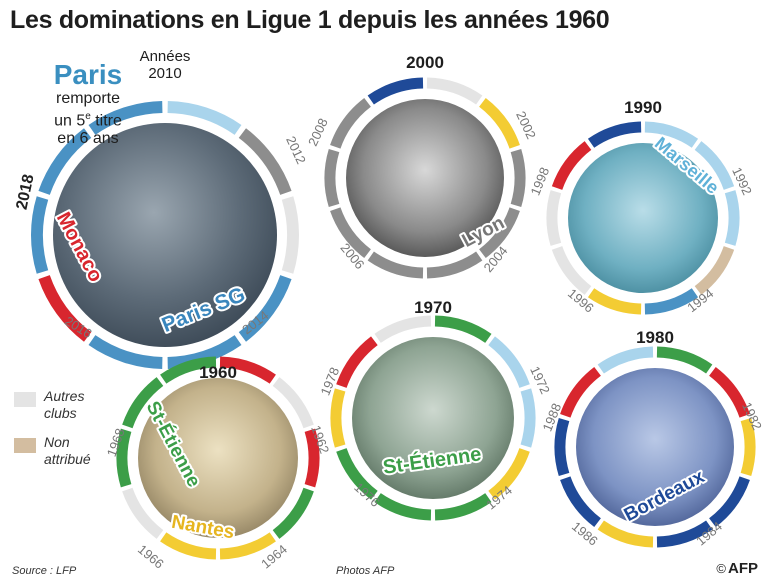  What do you see at coordinates (499, 498) in the screenshot?
I see `year-label-1974: 1974` at bounding box center [499, 498].